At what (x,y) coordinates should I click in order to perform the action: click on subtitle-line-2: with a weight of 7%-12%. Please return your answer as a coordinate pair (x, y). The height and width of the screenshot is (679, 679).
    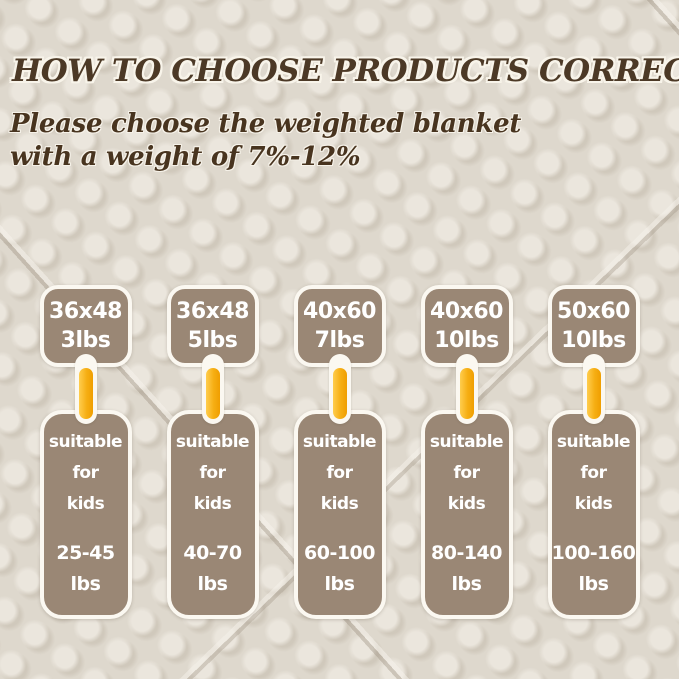
    Looking at the image, I should click on (185, 157).